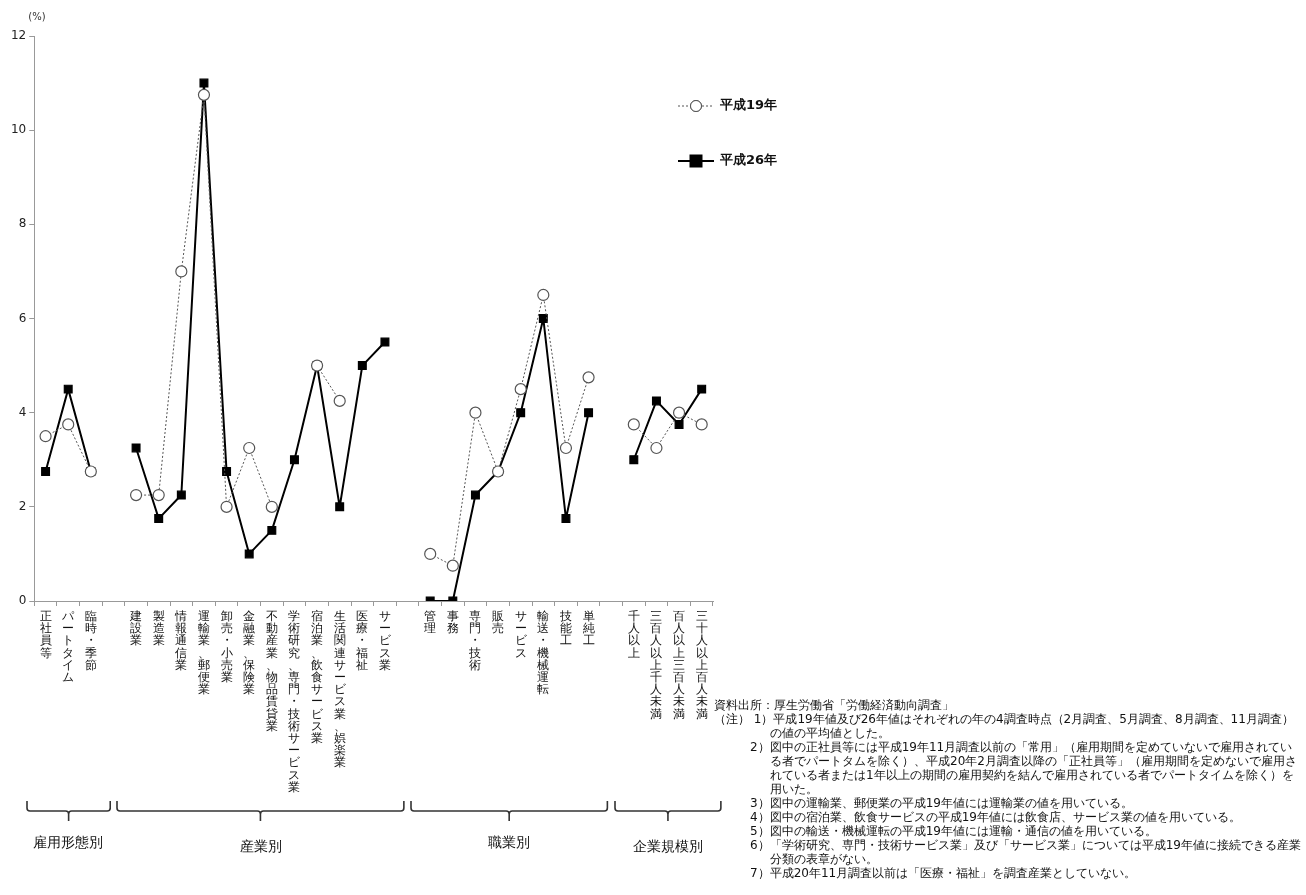 This screenshot has width=1306, height=895. What do you see at coordinates (68, 843) in the screenshot?
I see `text: 雇用形態別` at bounding box center [68, 843].